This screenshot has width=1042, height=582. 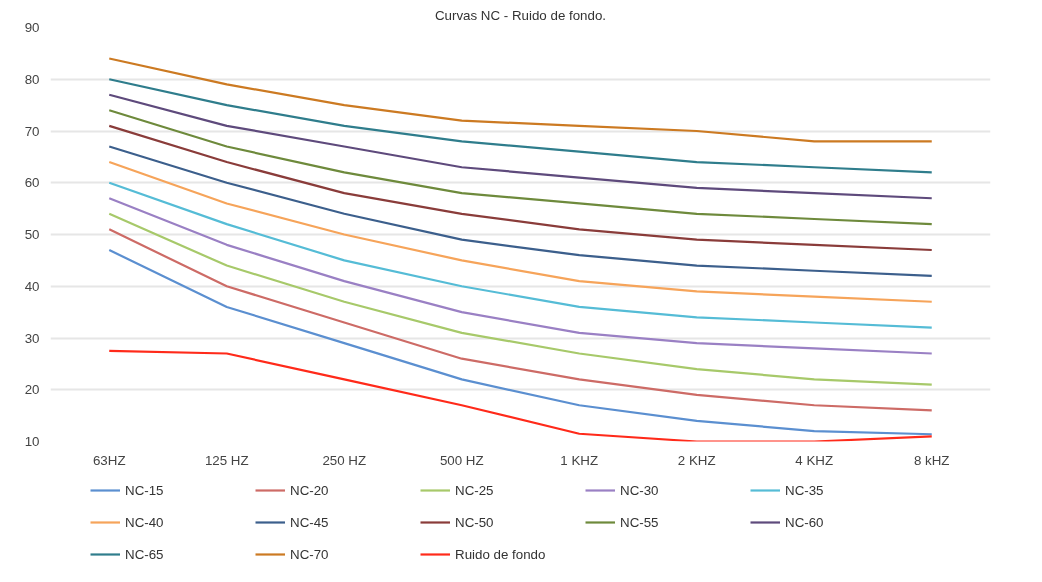 I want to click on legend-label: NC-65, so click(x=145, y=554).